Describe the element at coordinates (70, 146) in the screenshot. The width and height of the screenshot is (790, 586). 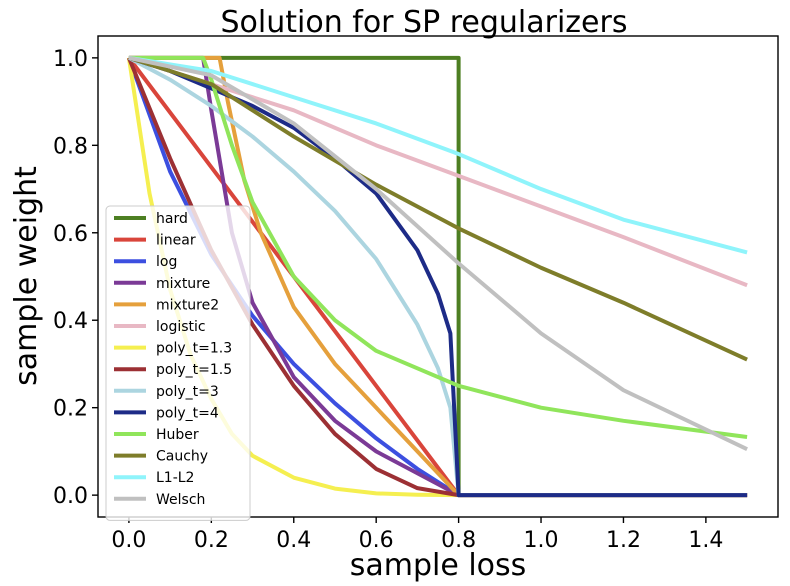
I see `y-tick-label: 0.8` at that location.